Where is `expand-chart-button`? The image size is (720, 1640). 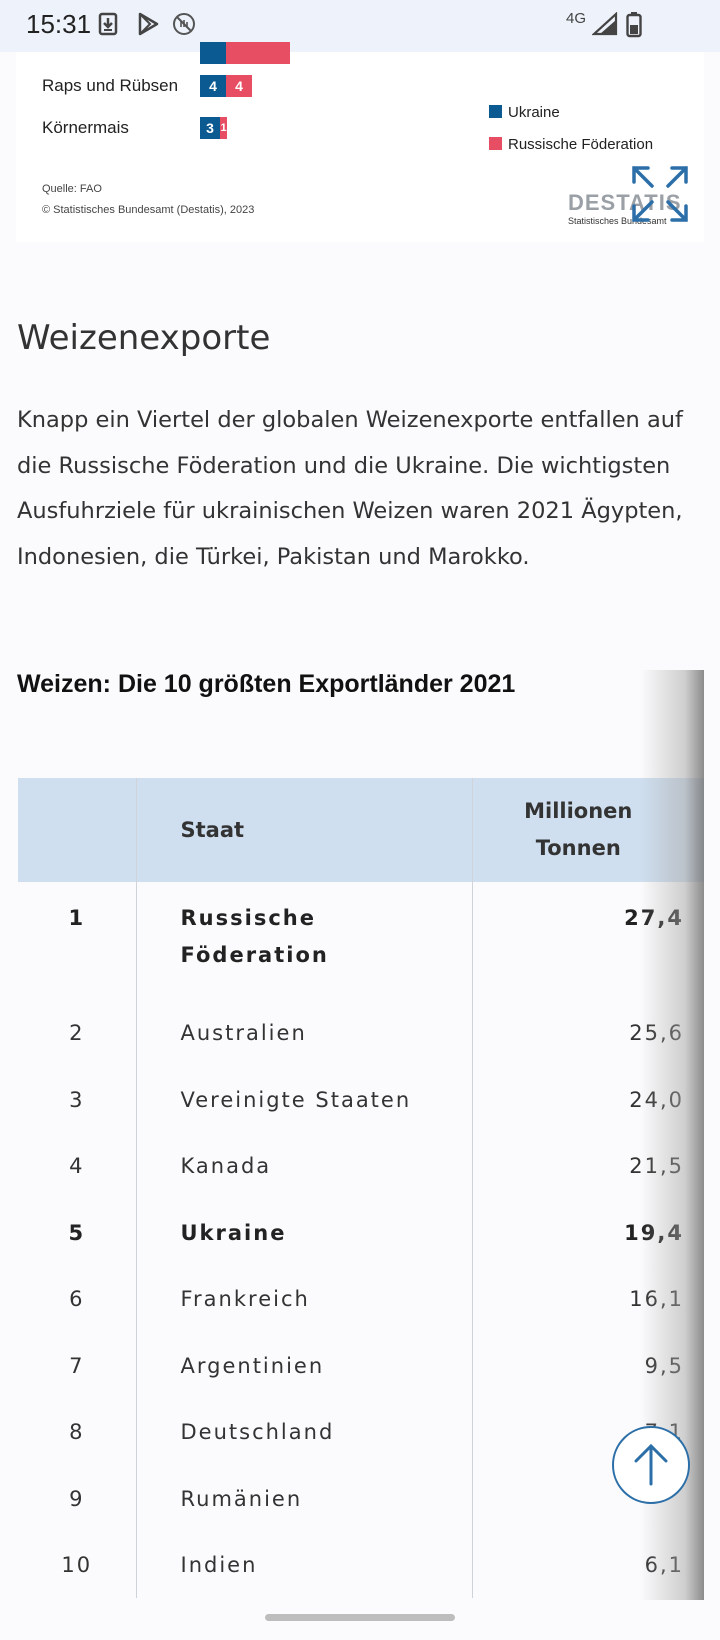
expand-chart-button is located at coordinates (660, 194).